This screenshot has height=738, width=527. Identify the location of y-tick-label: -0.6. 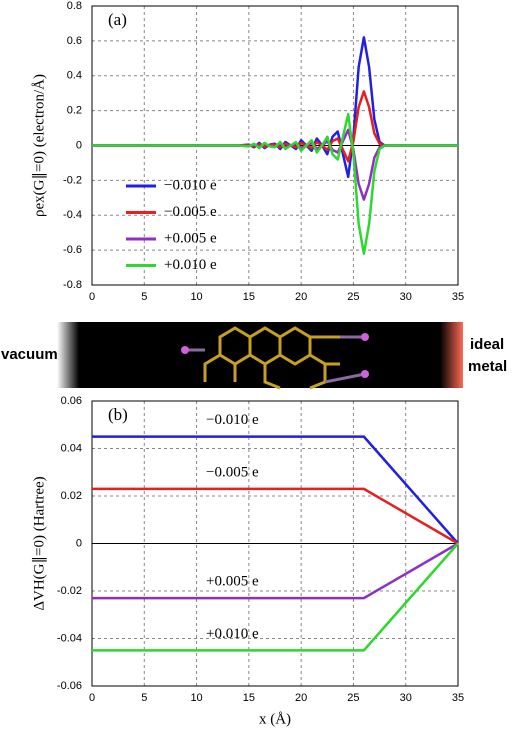
(72, 250).